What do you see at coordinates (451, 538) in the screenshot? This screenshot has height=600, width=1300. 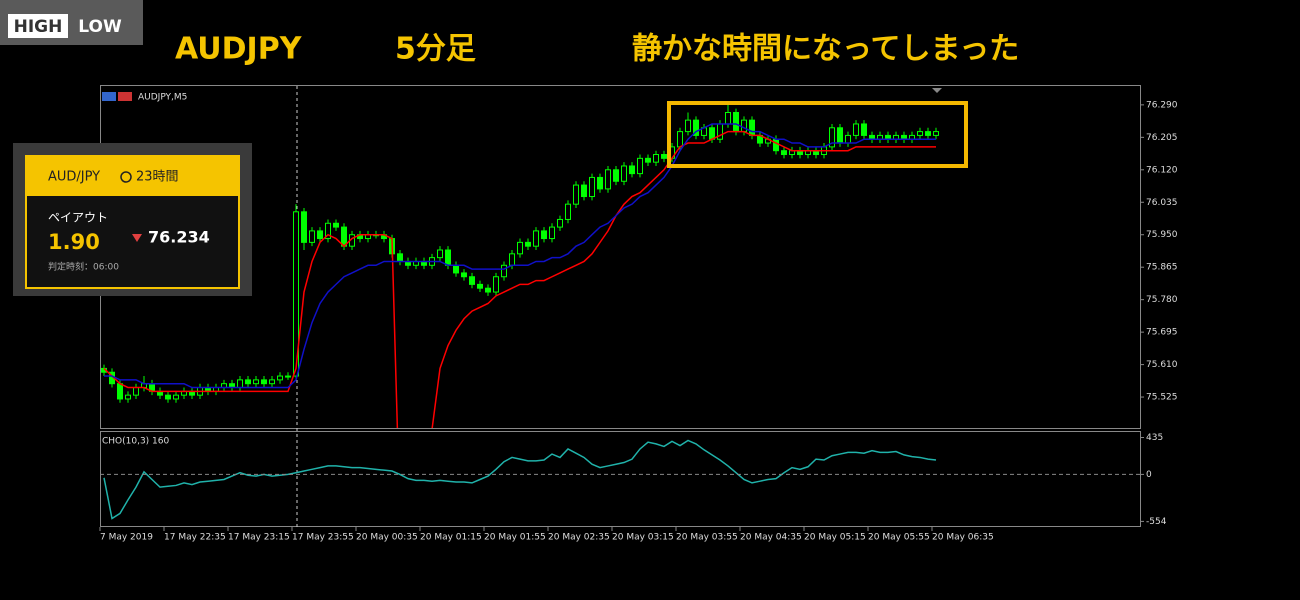 I see `x-tick-label: 20 May 01:15` at bounding box center [451, 538].